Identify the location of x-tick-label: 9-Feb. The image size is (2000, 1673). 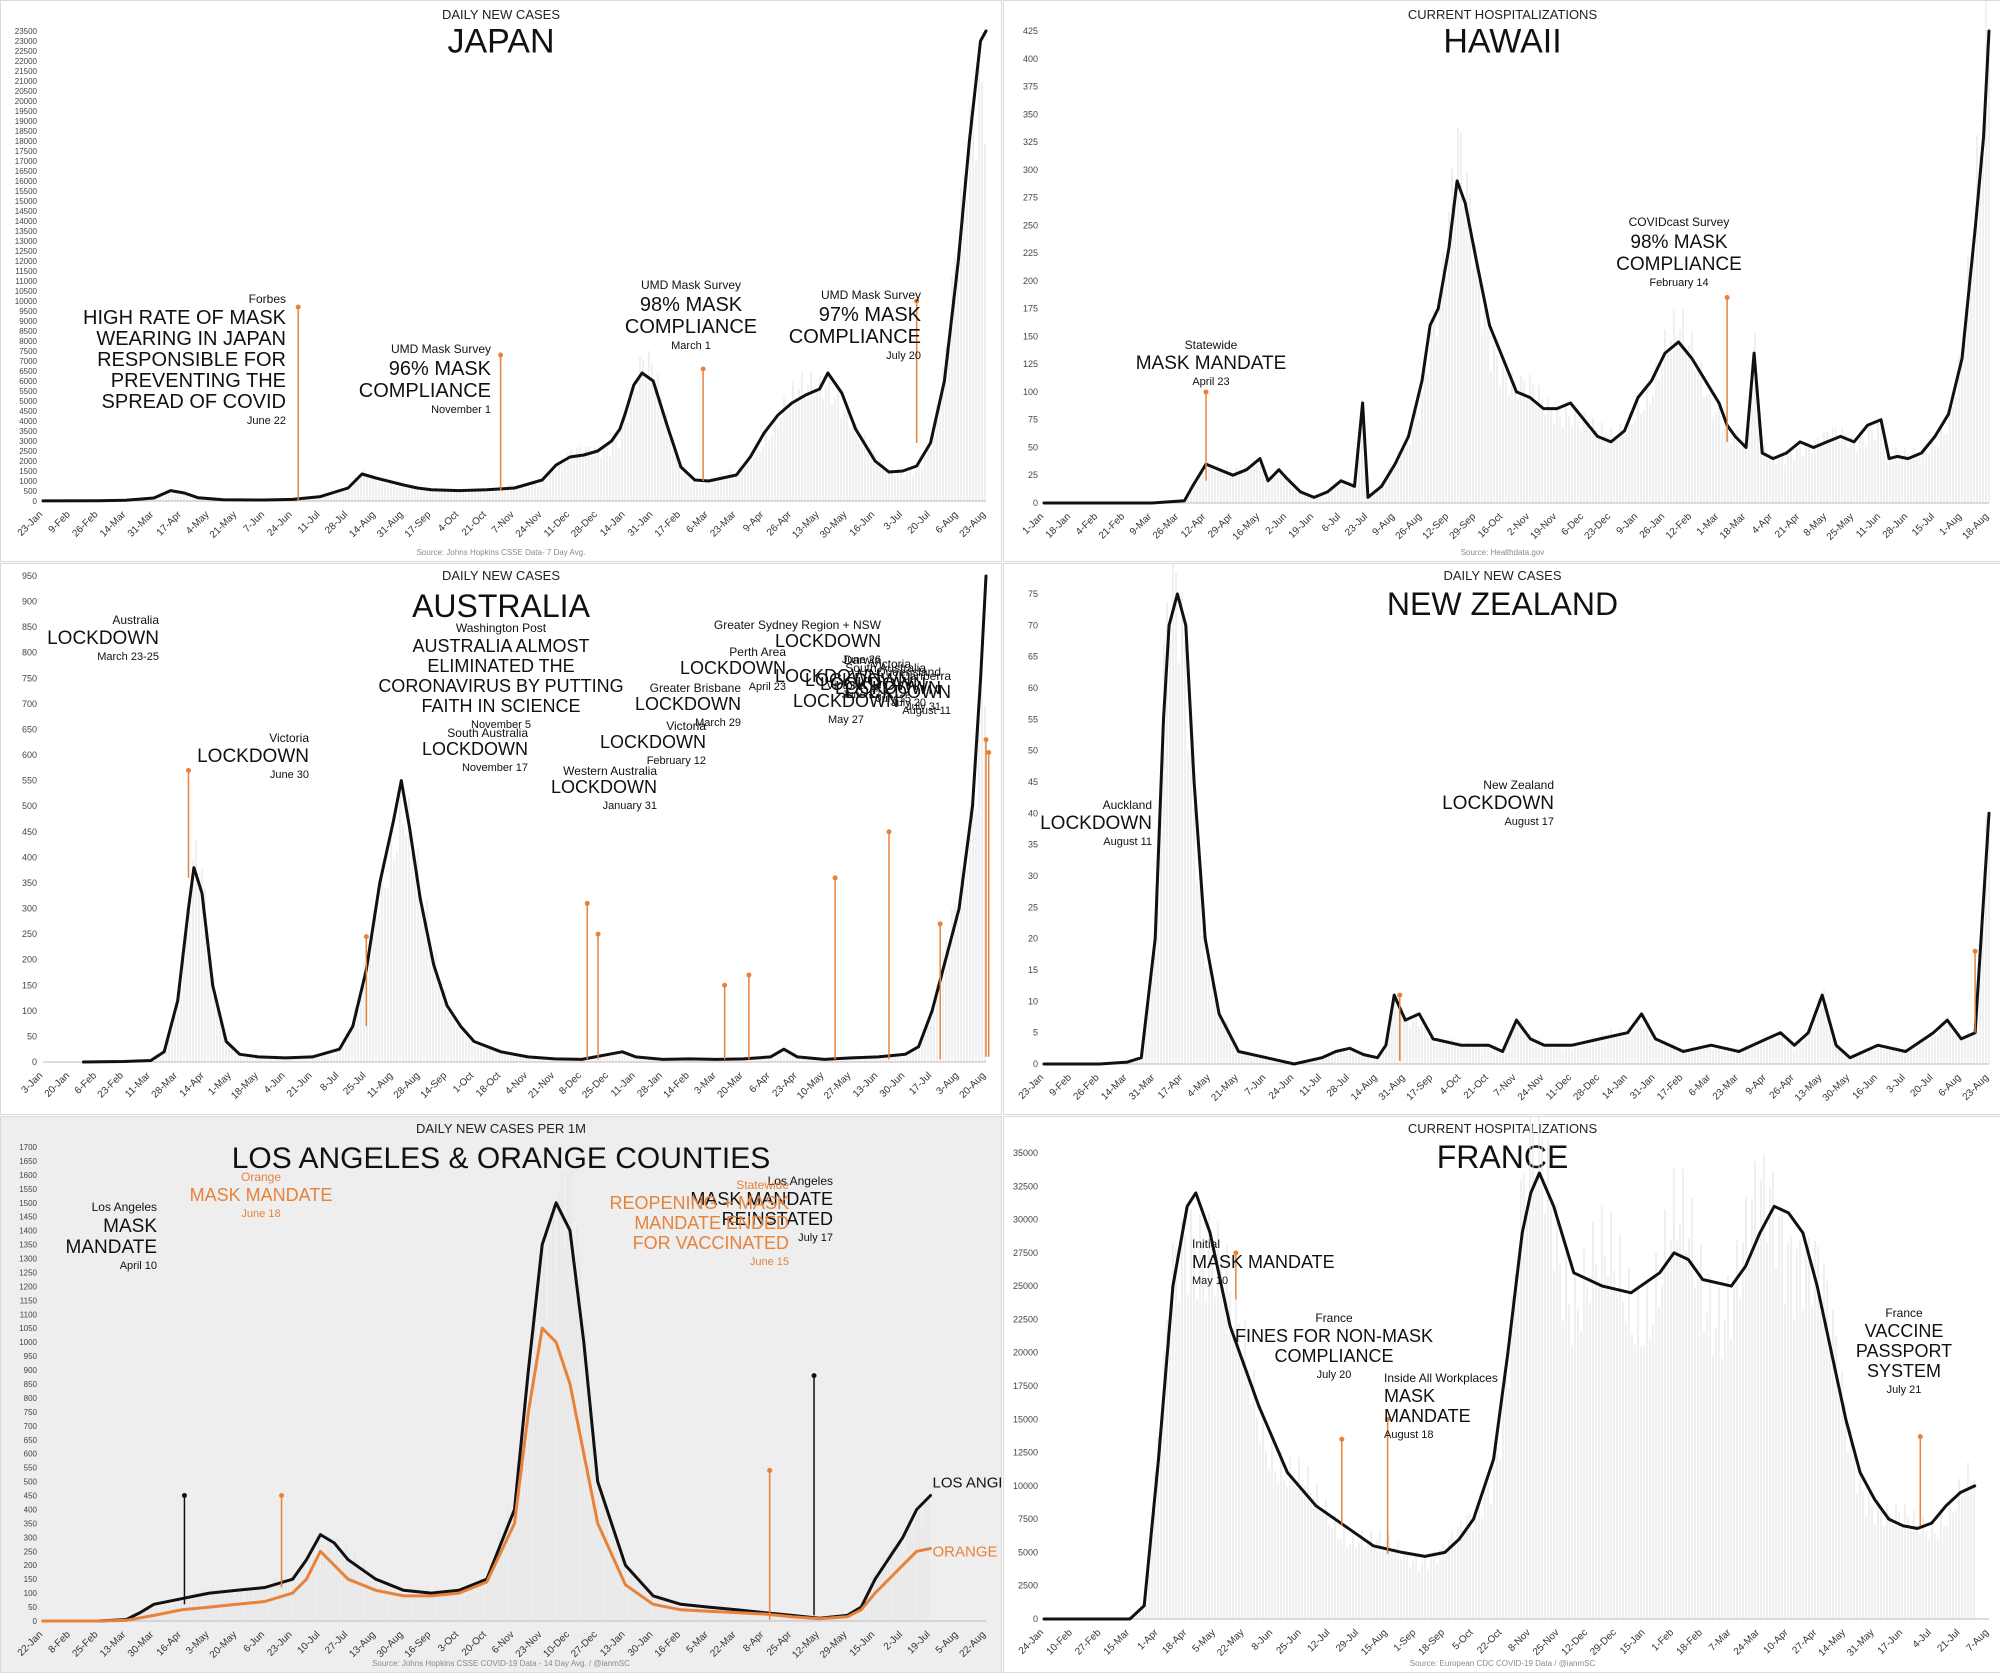
(1061, 1085).